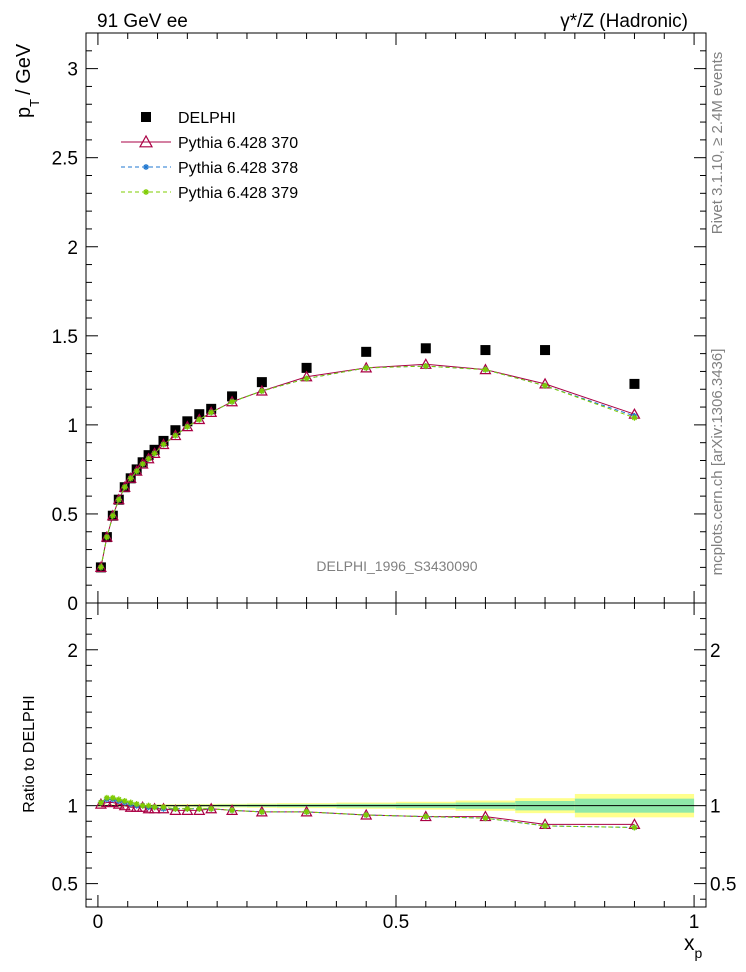 This screenshot has width=746, height=972. Describe the element at coordinates (694, 922) in the screenshot. I see `x-tick-label: 1` at that location.